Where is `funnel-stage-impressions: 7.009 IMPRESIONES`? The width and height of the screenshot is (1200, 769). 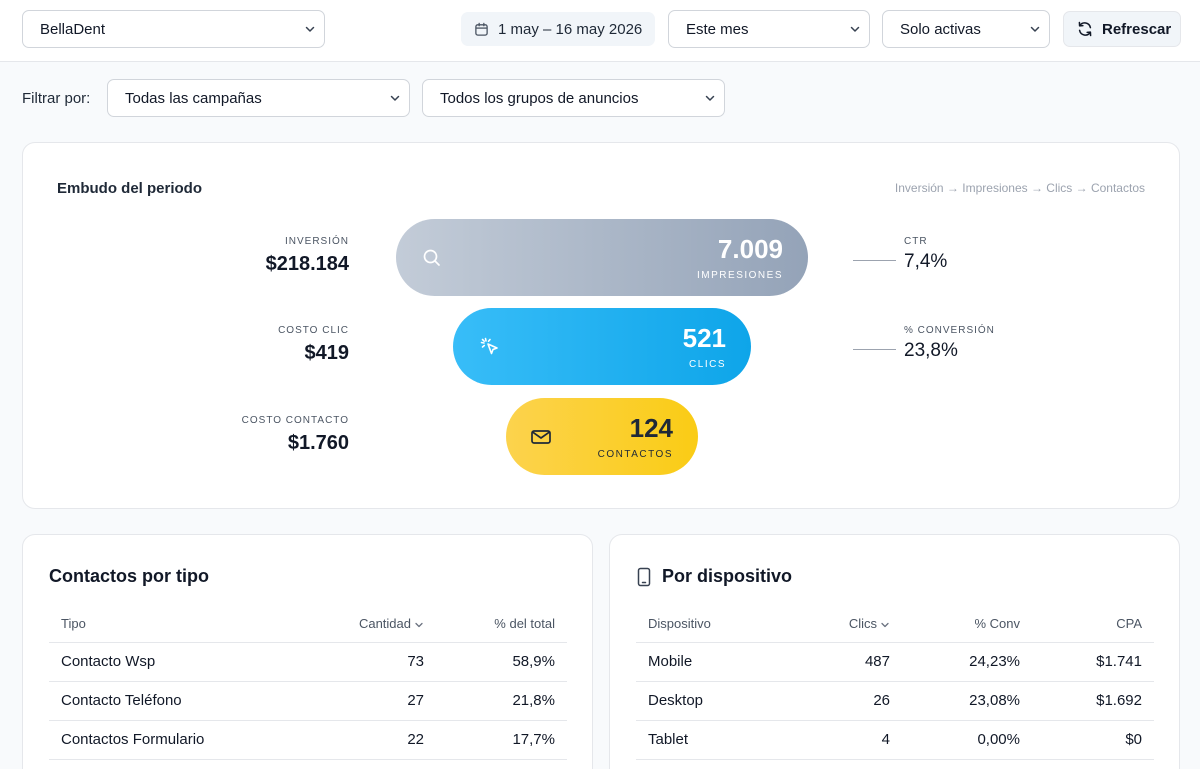
funnel-stage-impressions: 7.009 IMPRESIONES is located at coordinates (602, 257).